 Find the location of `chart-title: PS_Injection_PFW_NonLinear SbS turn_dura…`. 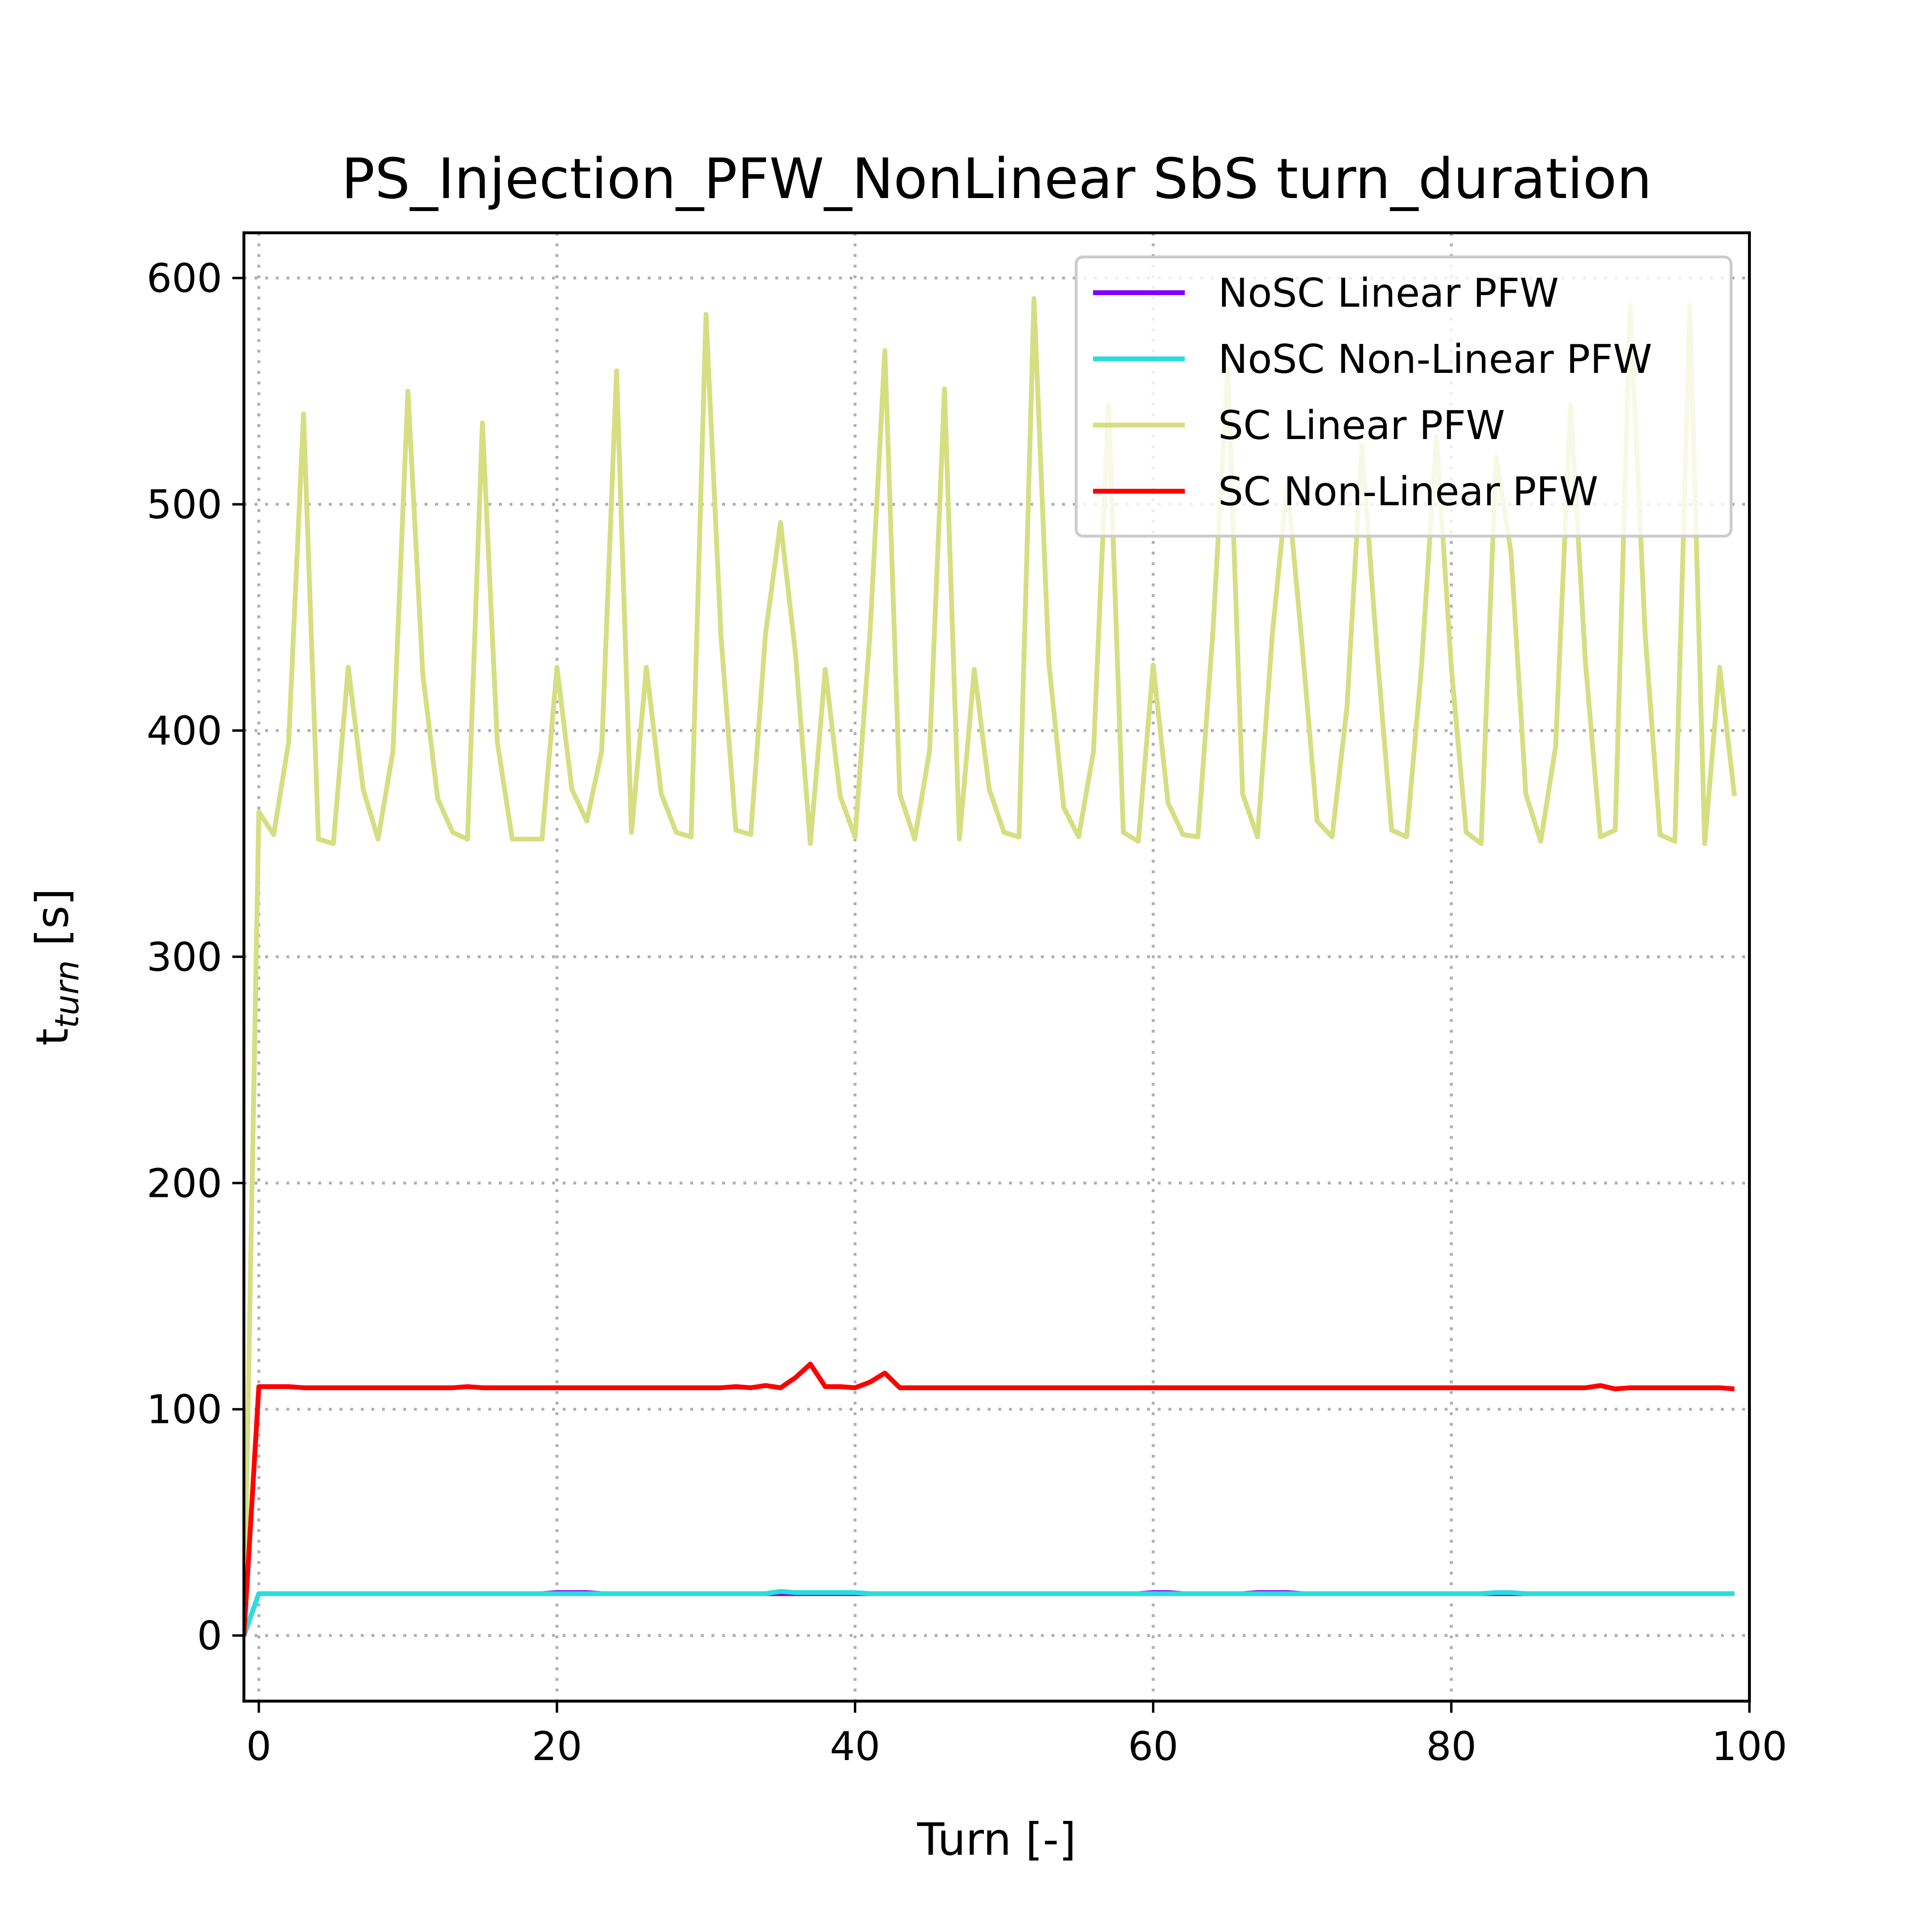

chart-title: PS_Injection_PFW_NonLinear SbS turn_dura… is located at coordinates (996, 179).